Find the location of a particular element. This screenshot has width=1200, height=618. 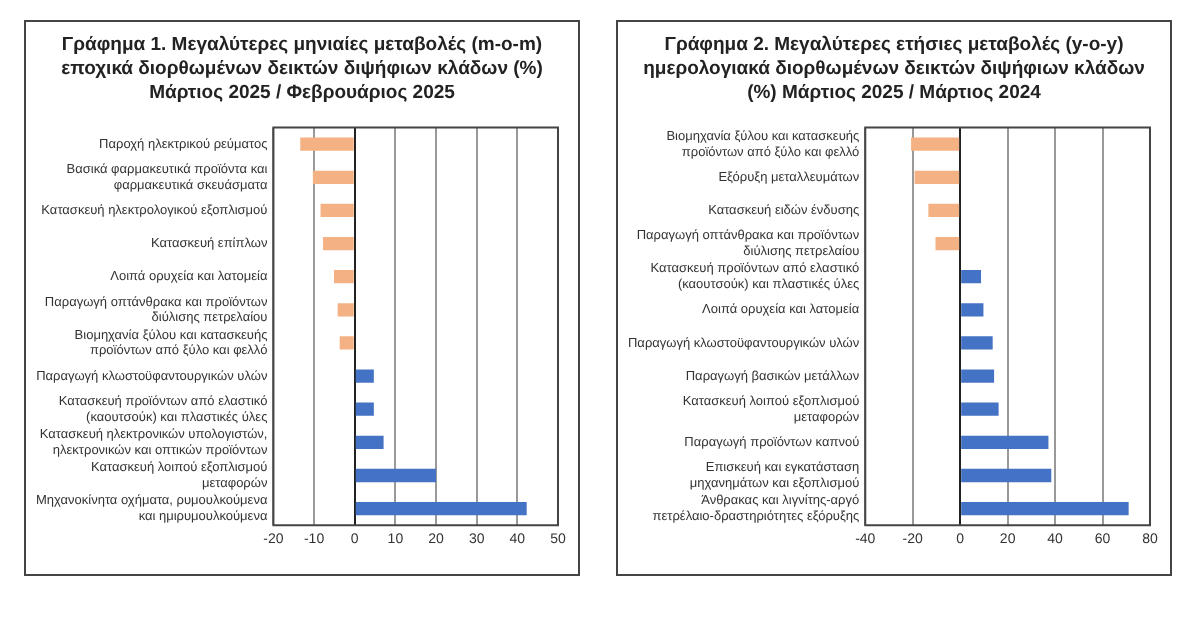

chart-title: Γράφημα 1. Μεγαλύτερες μηνιαίες μεταβολές (m-o-m) εποχικά διορθωμένων δεικτών διψήφιων κλάδων (%) Μάρτιος 2025 / Φεβρουάριος 2025 is located at coordinates (302, 70).